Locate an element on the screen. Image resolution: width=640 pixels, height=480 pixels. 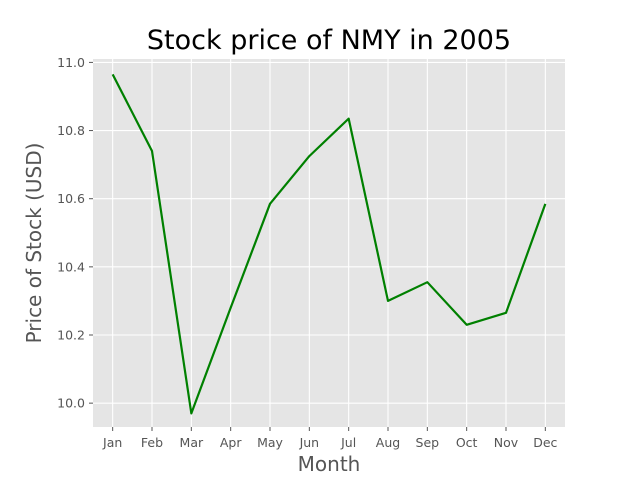
y-tick-label: 10.8 is located at coordinates (71, 130).